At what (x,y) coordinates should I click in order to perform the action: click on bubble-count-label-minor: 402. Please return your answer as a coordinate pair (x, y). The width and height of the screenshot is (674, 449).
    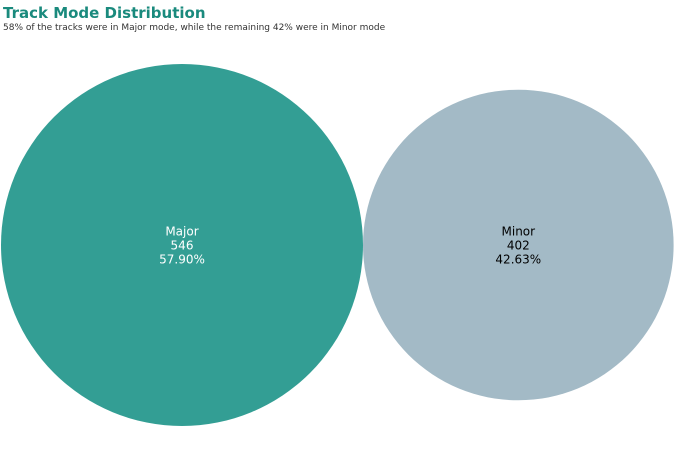
    Looking at the image, I should click on (518, 246).